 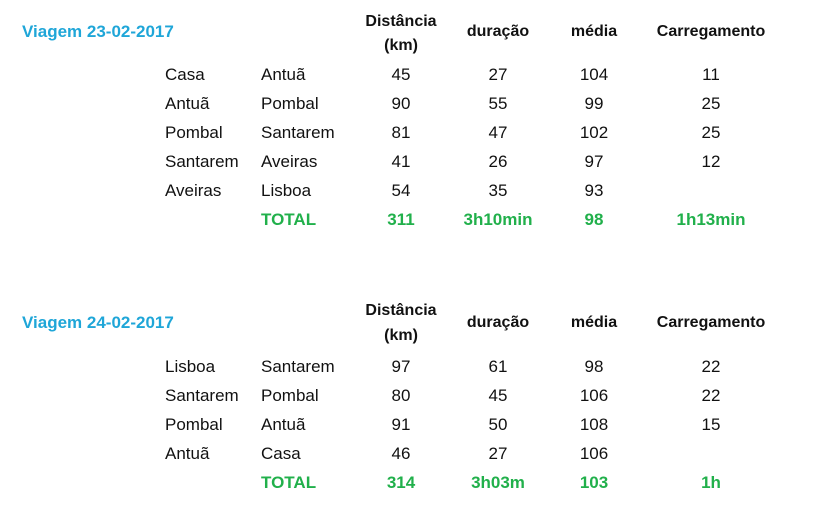 What do you see at coordinates (594, 190) in the screenshot?
I see `cell-average: 93` at bounding box center [594, 190].